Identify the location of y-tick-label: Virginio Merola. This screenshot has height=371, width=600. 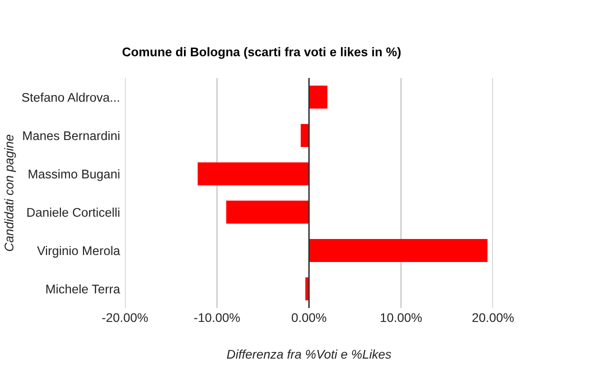
(78, 252).